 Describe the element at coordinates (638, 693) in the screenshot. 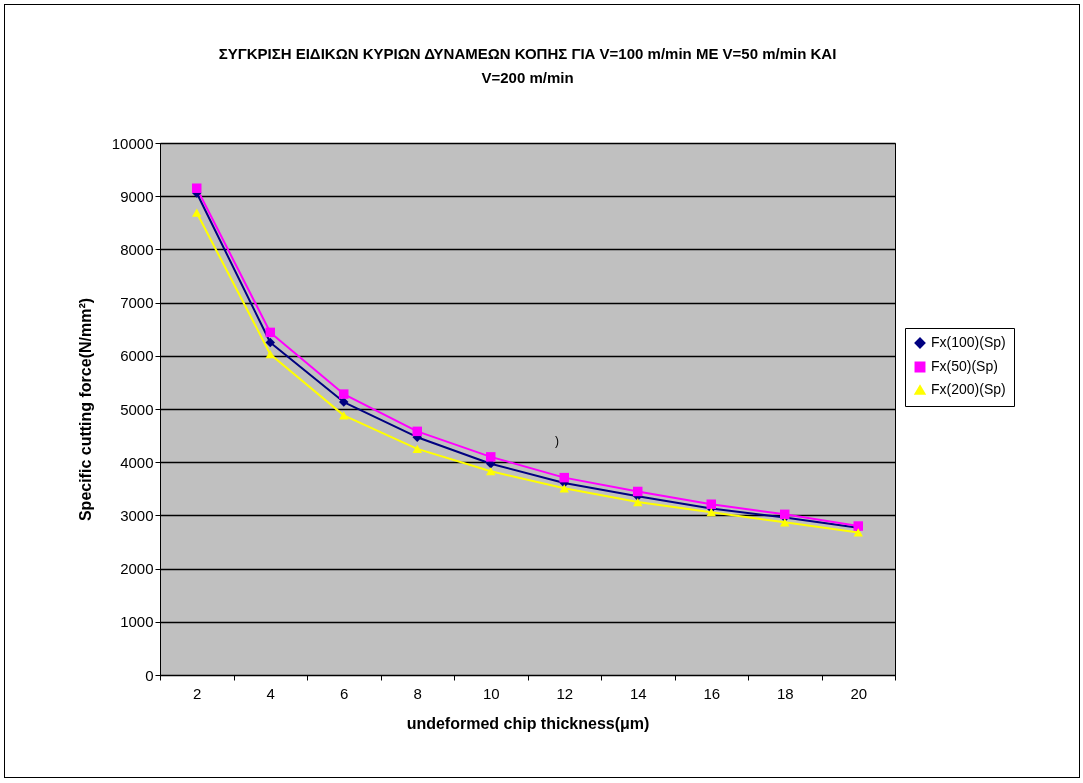

I see `x-tick-label: 14` at that location.